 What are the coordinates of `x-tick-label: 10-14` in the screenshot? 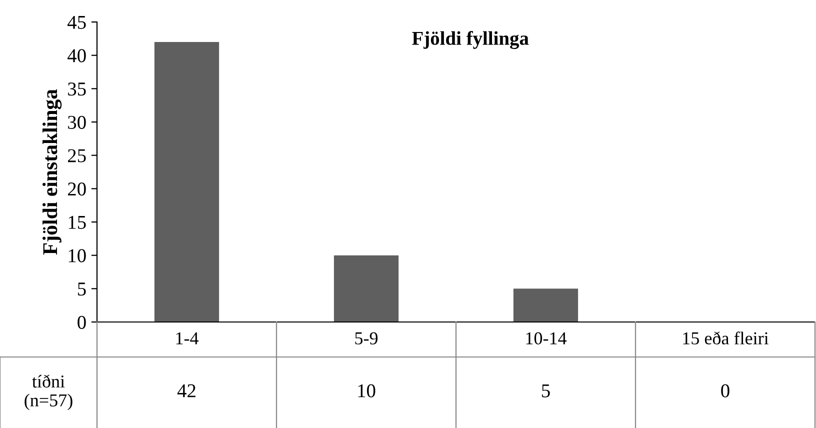 It's located at (546, 338).